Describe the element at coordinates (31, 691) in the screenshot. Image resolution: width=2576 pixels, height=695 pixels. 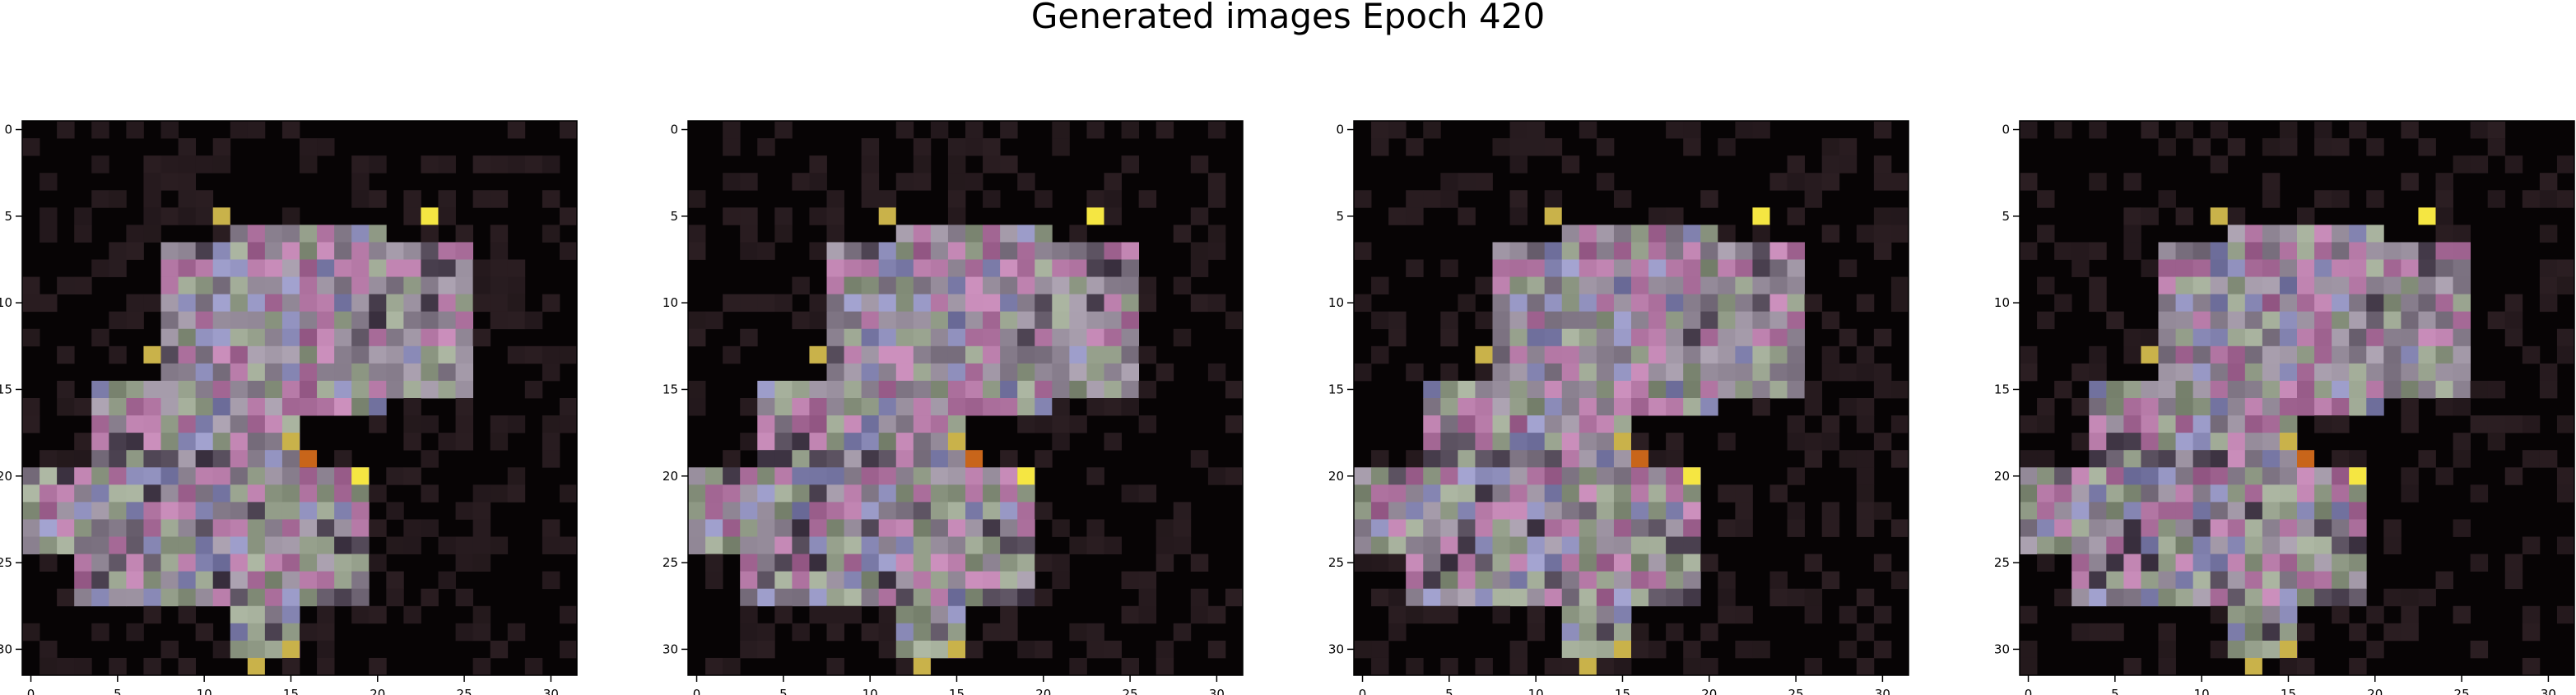
I see `x-tick-label: 0` at that location.